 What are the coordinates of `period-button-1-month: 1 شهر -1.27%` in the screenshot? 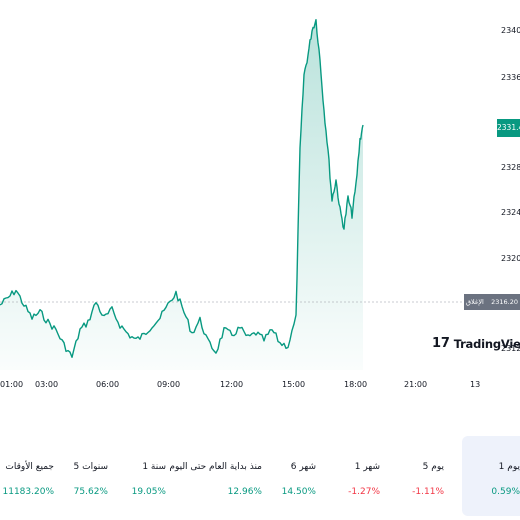 It's located at (354, 476).